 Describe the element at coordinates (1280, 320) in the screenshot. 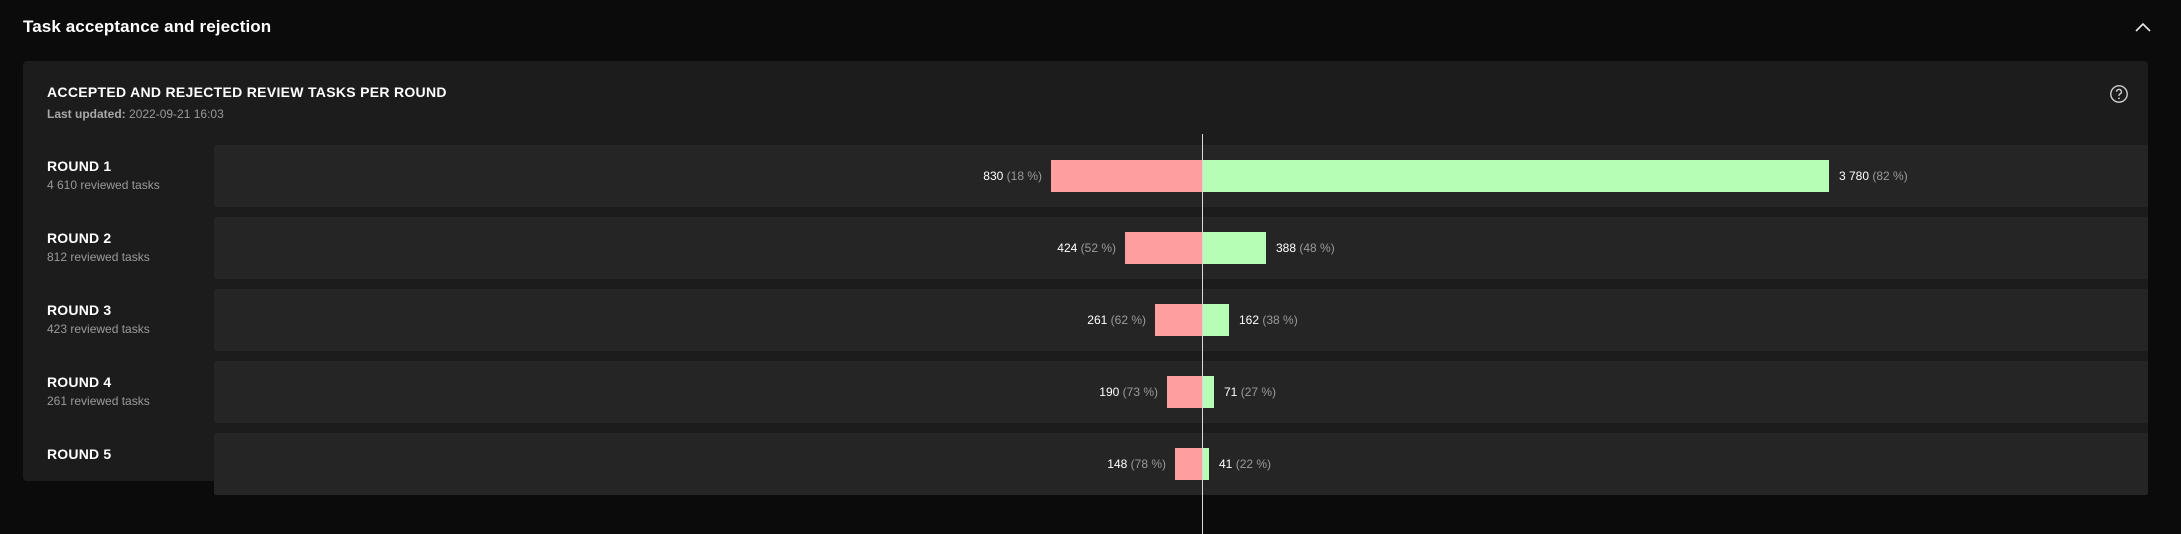

I see `accepted-percent: (38 %)` at that location.